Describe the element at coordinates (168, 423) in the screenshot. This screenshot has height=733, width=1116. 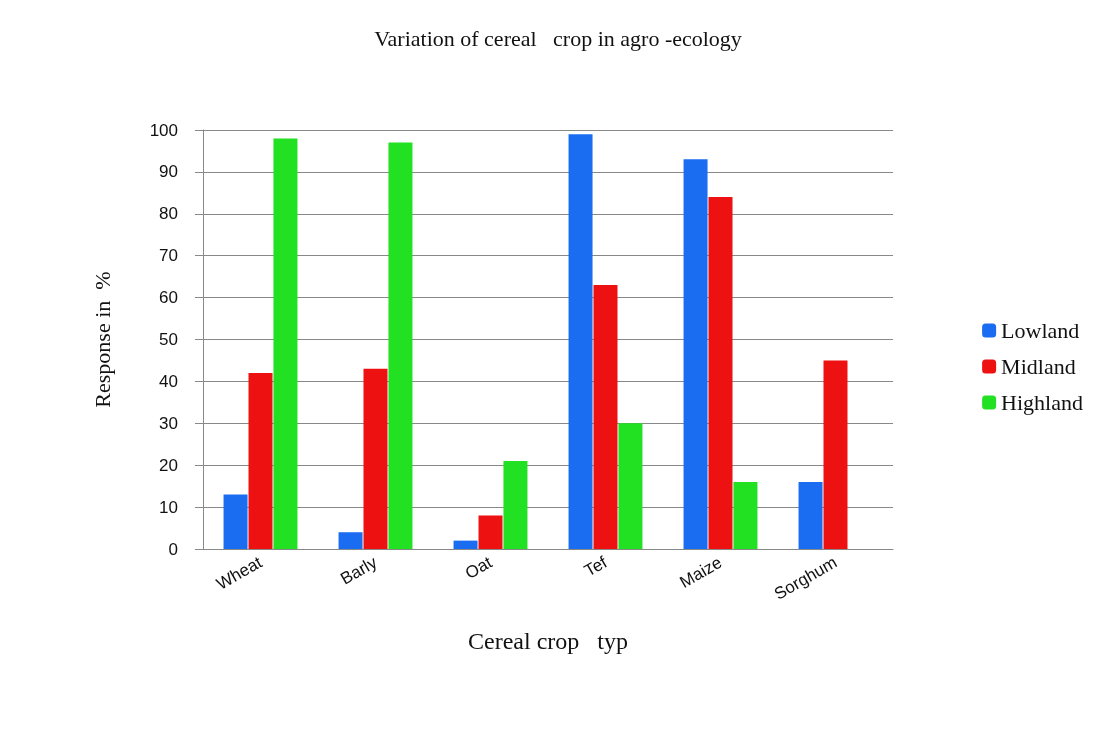
I see `y-tick-label: 30` at that location.